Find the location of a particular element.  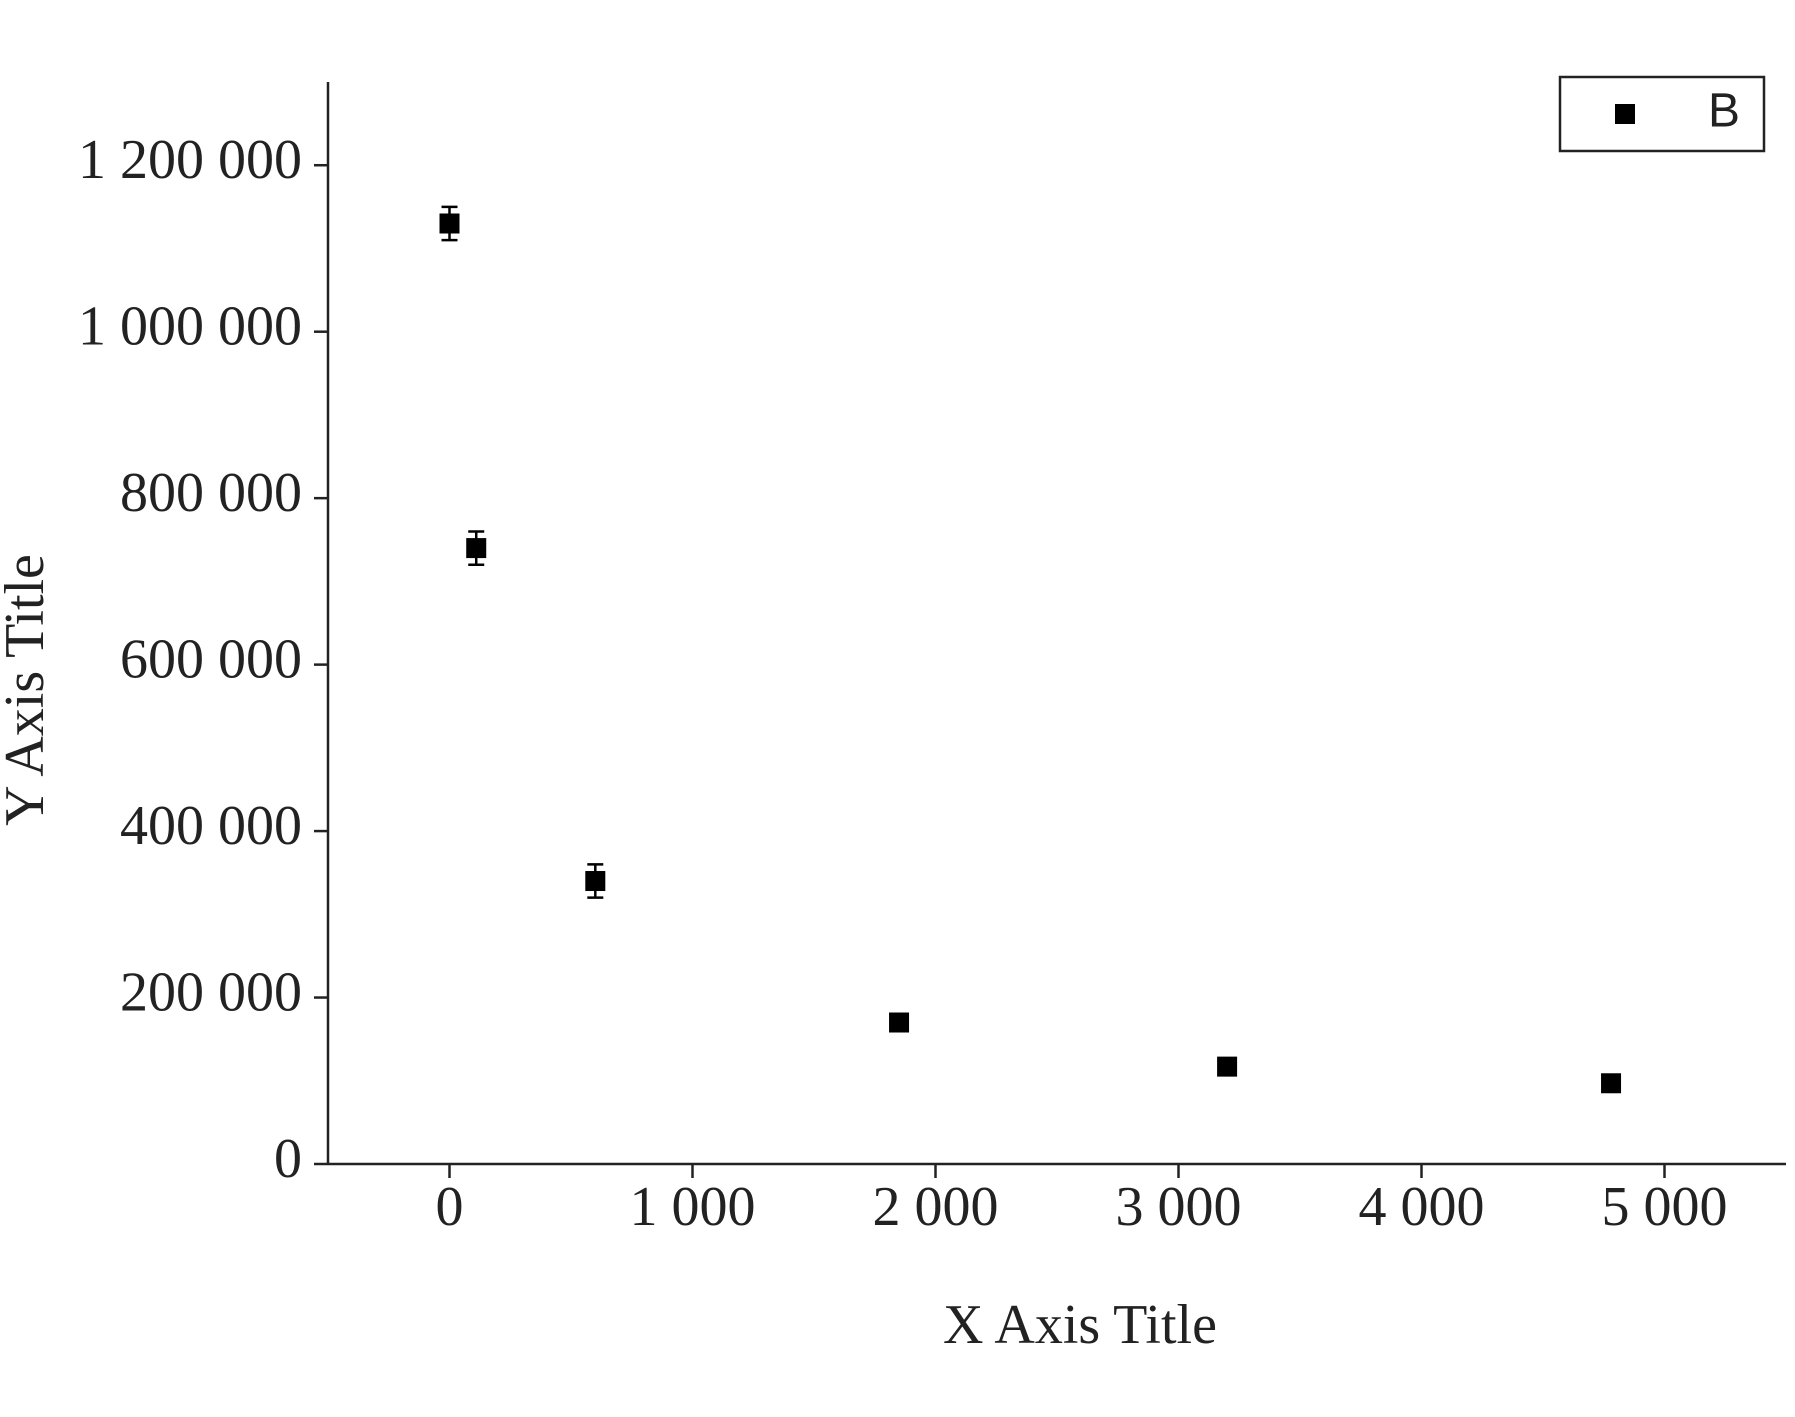

x-tick-label: 1 000 is located at coordinates (693, 1207).